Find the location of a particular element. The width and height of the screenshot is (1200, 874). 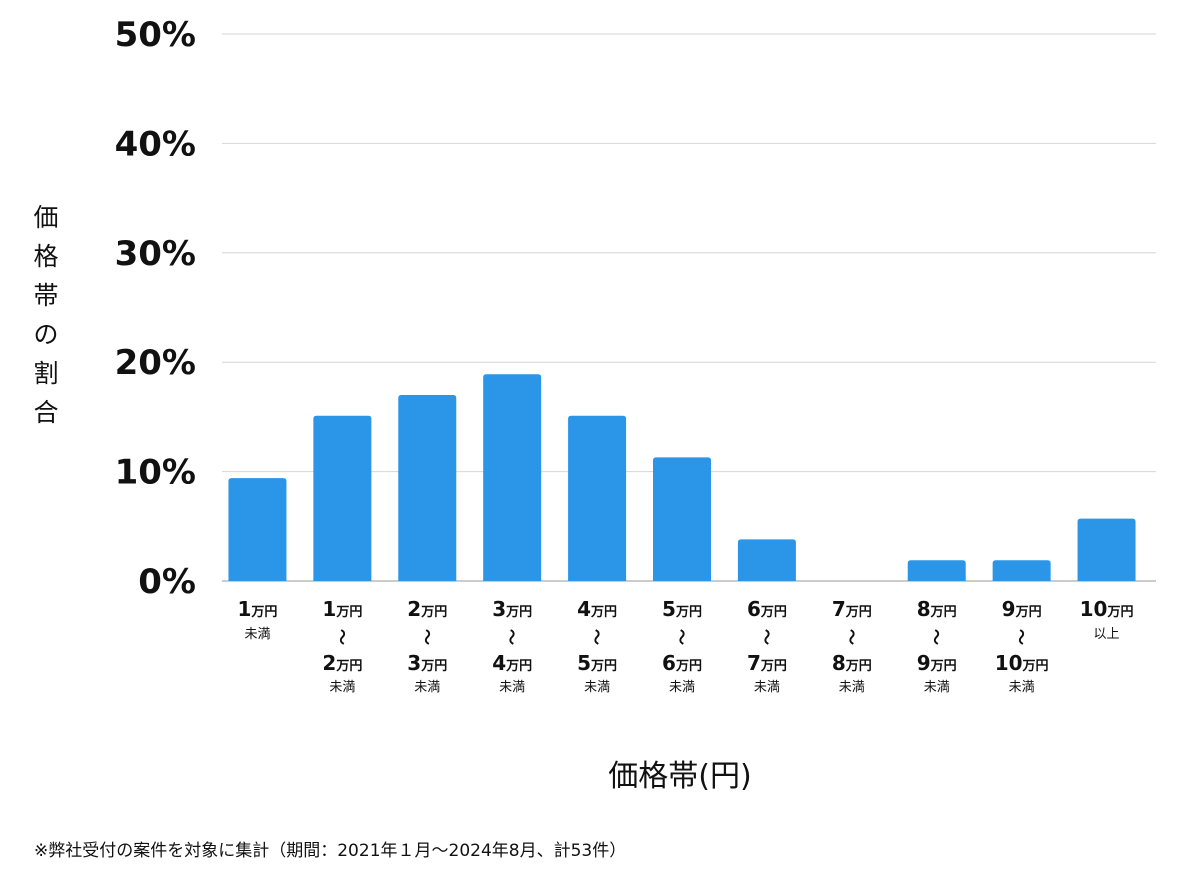

y-axis-label-text: 価格帯の割合 is located at coordinates (45, 315).